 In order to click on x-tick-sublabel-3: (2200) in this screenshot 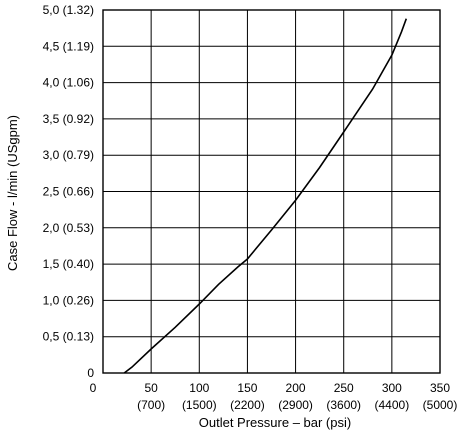, I will do `click(247, 405)`.